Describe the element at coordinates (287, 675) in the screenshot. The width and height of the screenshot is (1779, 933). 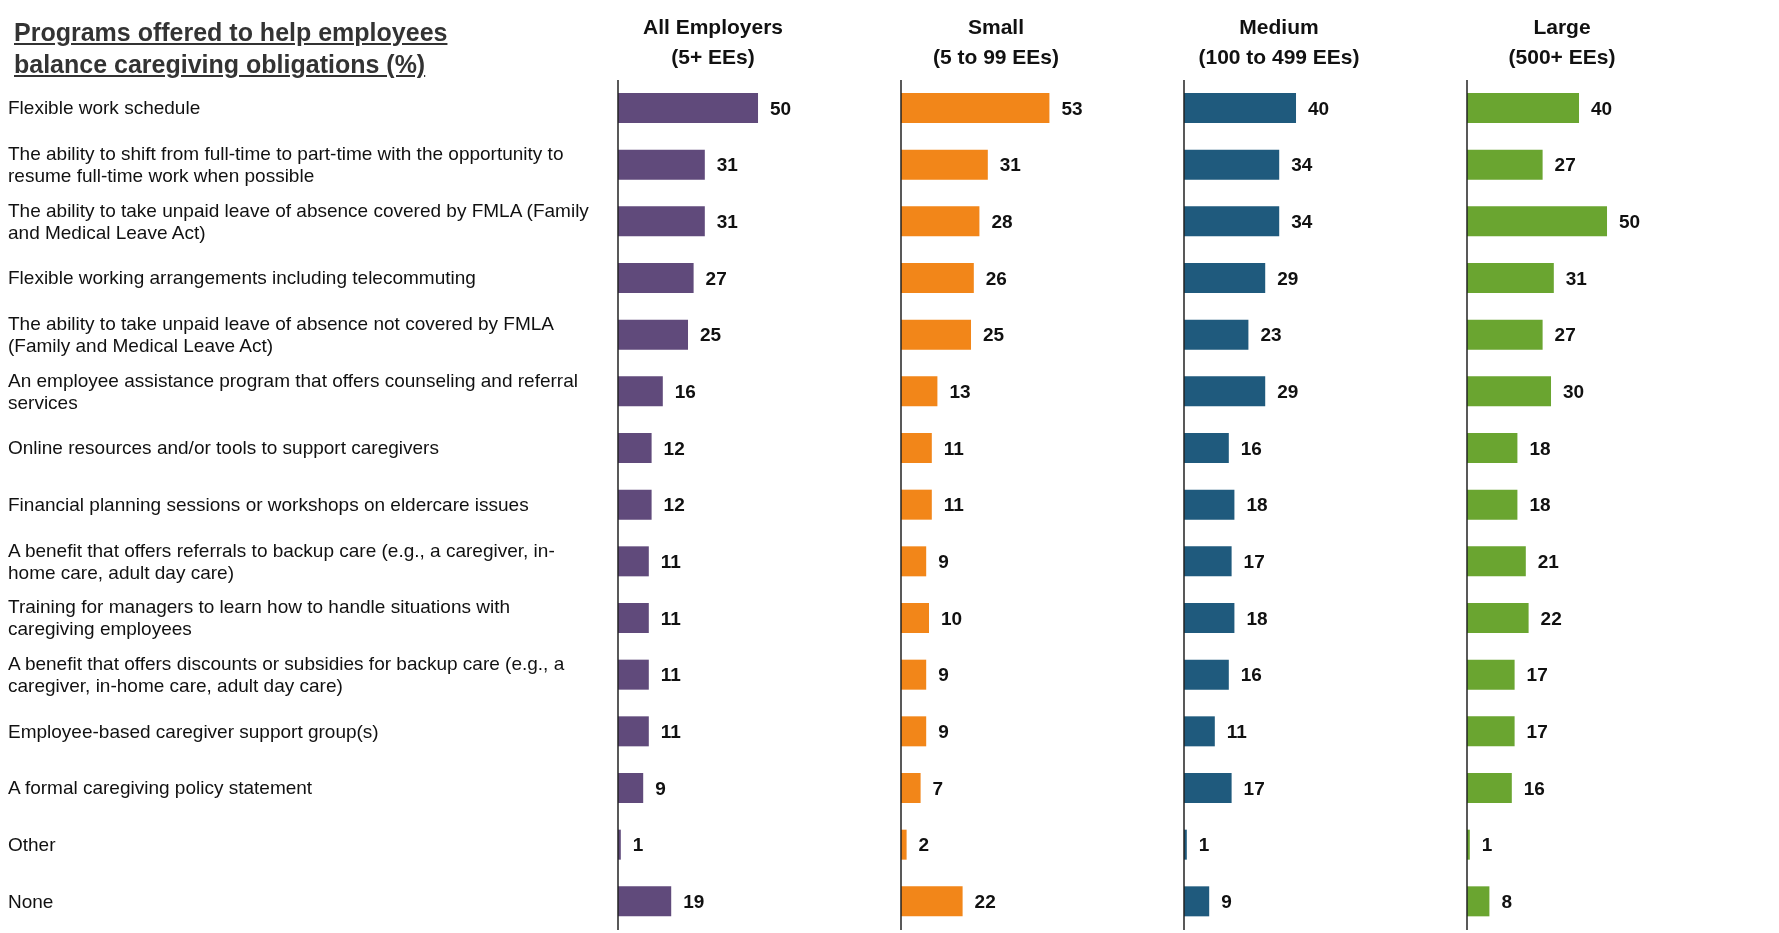
I see `y-tick-label: A benefit that offers discounts or subsidies for backup care (e.g., a caregiver, in-home care, adult day care)` at that location.